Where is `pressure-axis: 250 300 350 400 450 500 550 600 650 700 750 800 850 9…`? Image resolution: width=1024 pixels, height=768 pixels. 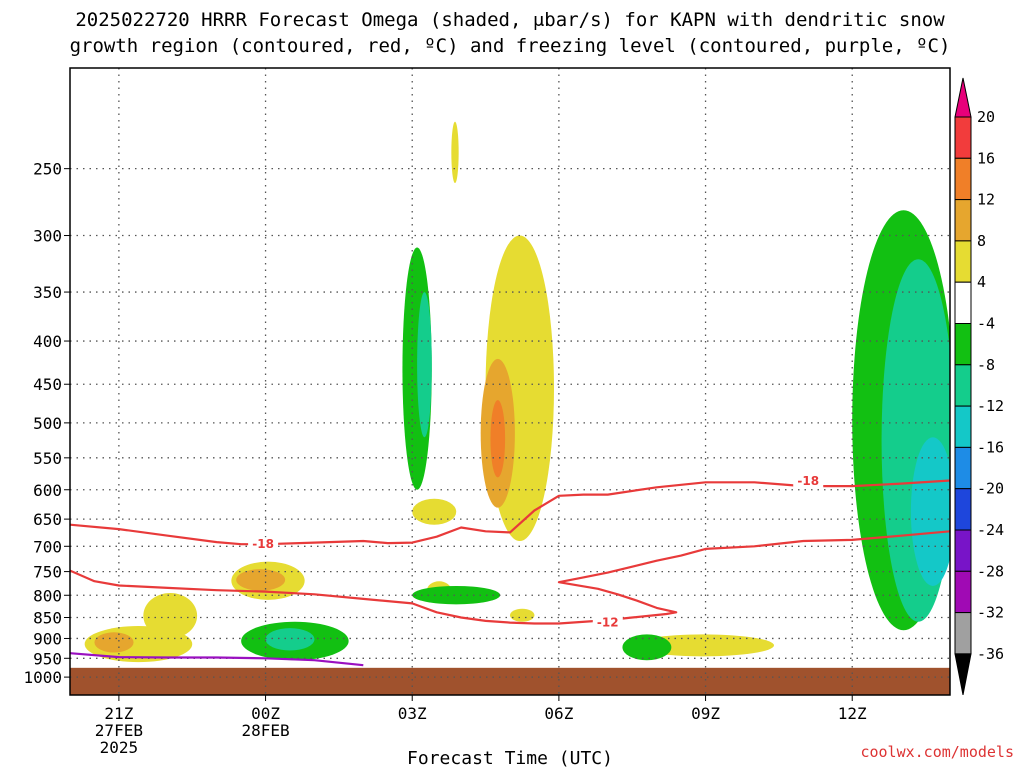 pressure-axis: 250 300 350 400 450 500 550 600 650 700 750 800 850 9… is located at coordinates (46, 423).